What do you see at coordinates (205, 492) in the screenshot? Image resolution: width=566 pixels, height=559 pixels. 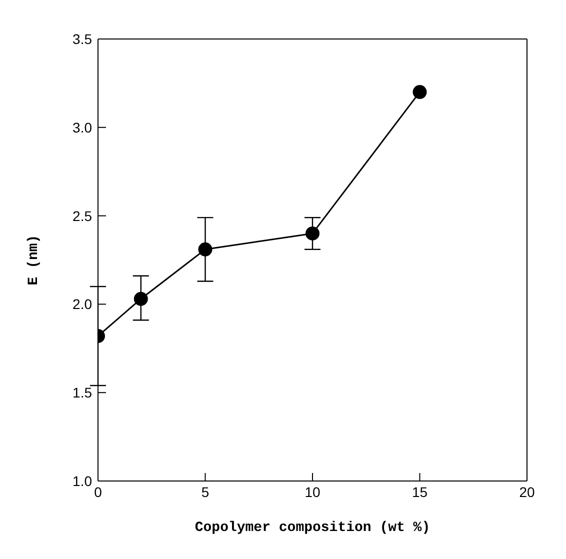 I see `x-tick-label: 5` at bounding box center [205, 492].